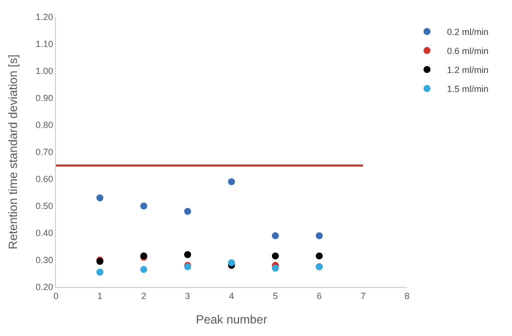 The image size is (512, 336). What do you see at coordinates (468, 89) in the screenshot?
I see `legend-label: 1.5 ml/min` at bounding box center [468, 89].